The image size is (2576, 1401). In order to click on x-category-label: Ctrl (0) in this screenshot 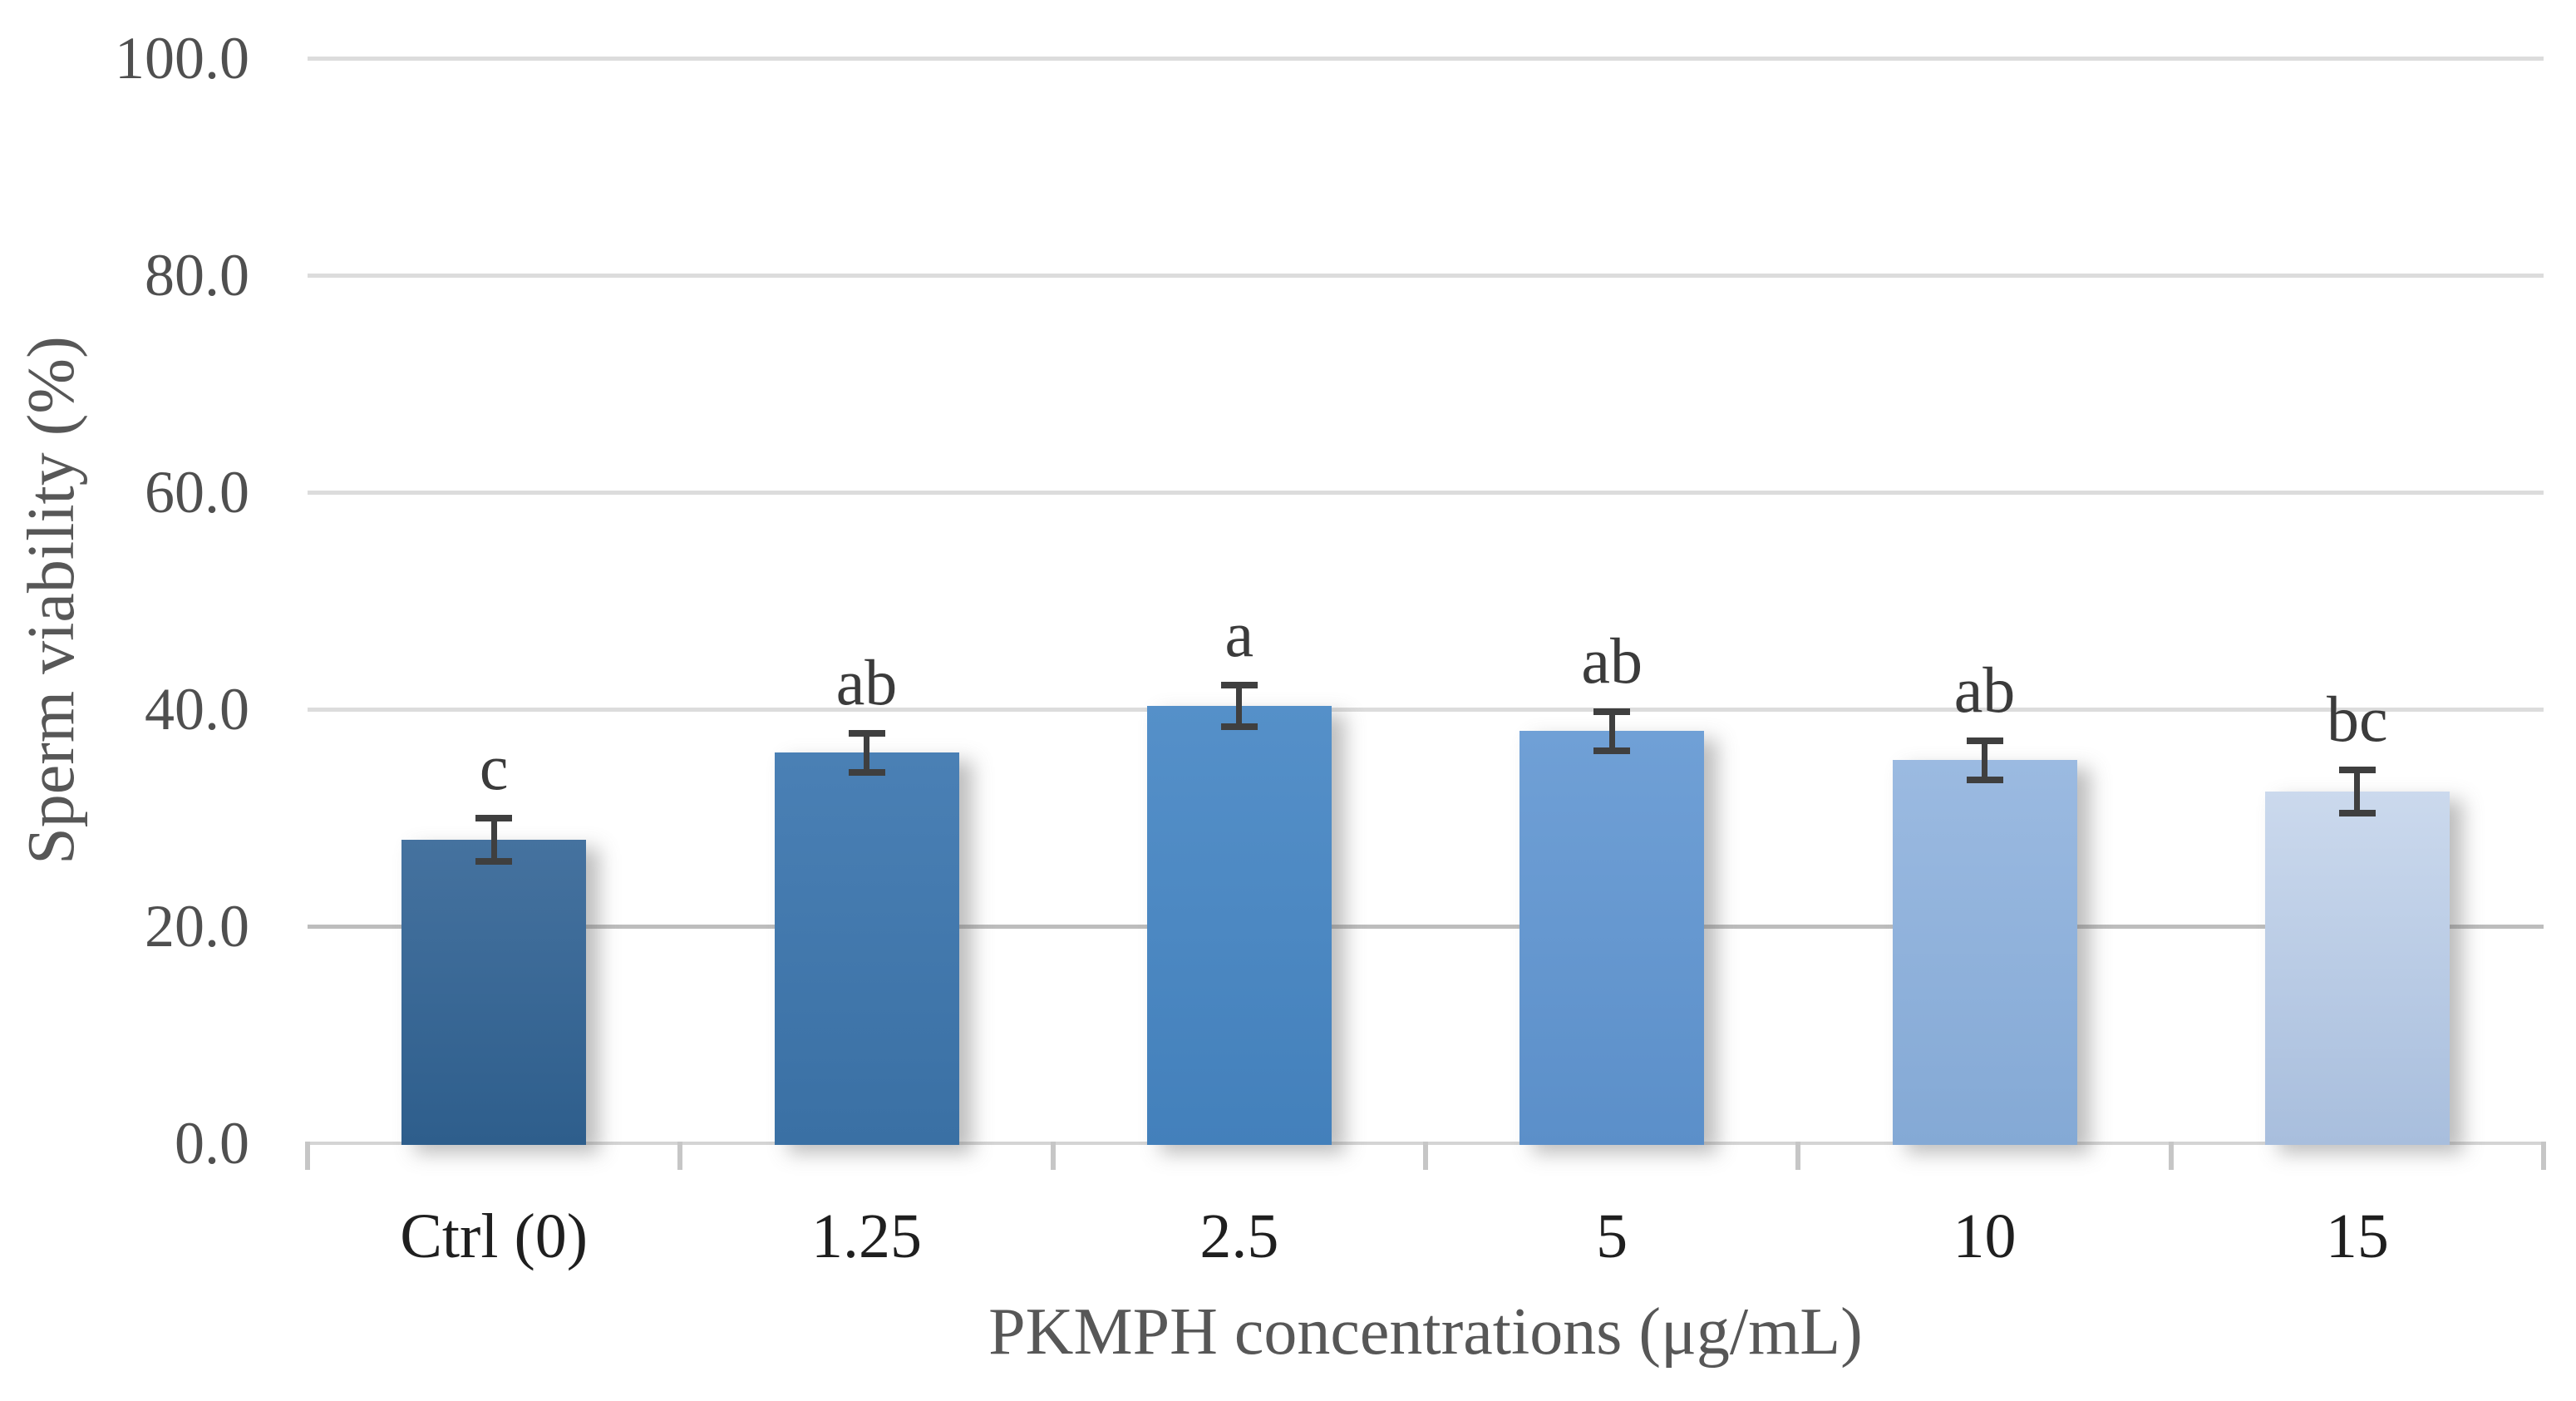, I will do `click(494, 1236)`.